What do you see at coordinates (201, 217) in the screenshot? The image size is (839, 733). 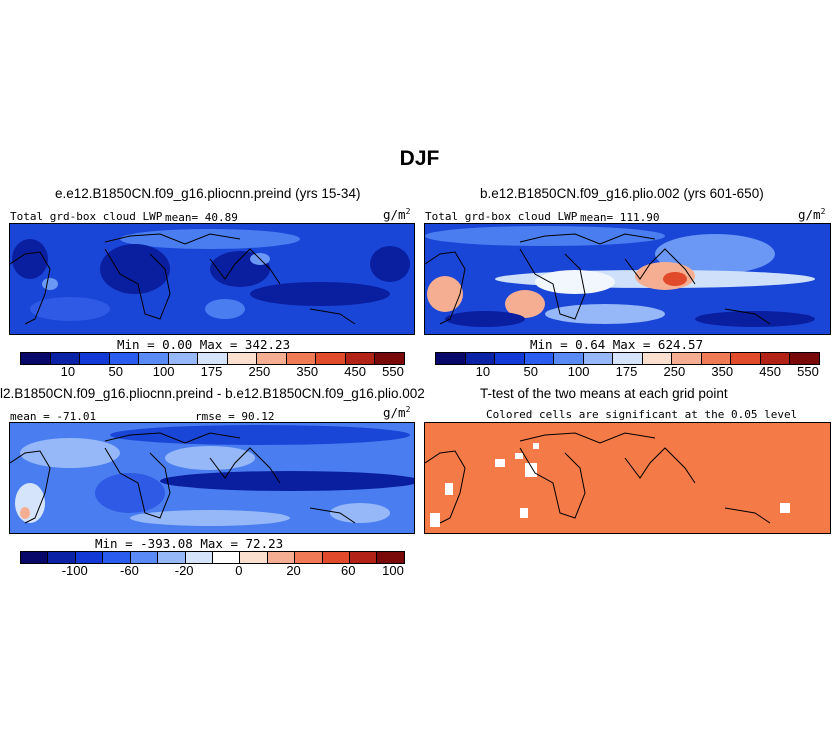 I see `panel1-mean: mean= 40.89` at bounding box center [201, 217].